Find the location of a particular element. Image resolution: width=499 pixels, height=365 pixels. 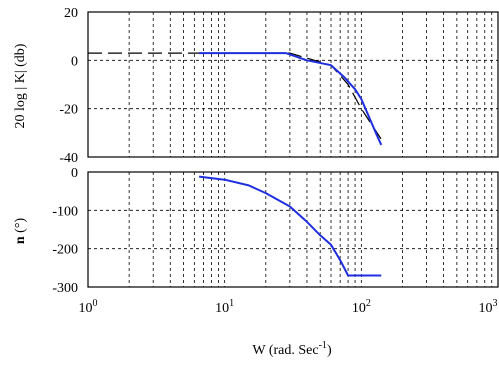

x-tick-label: 10⁰ is located at coordinates (88, 307).